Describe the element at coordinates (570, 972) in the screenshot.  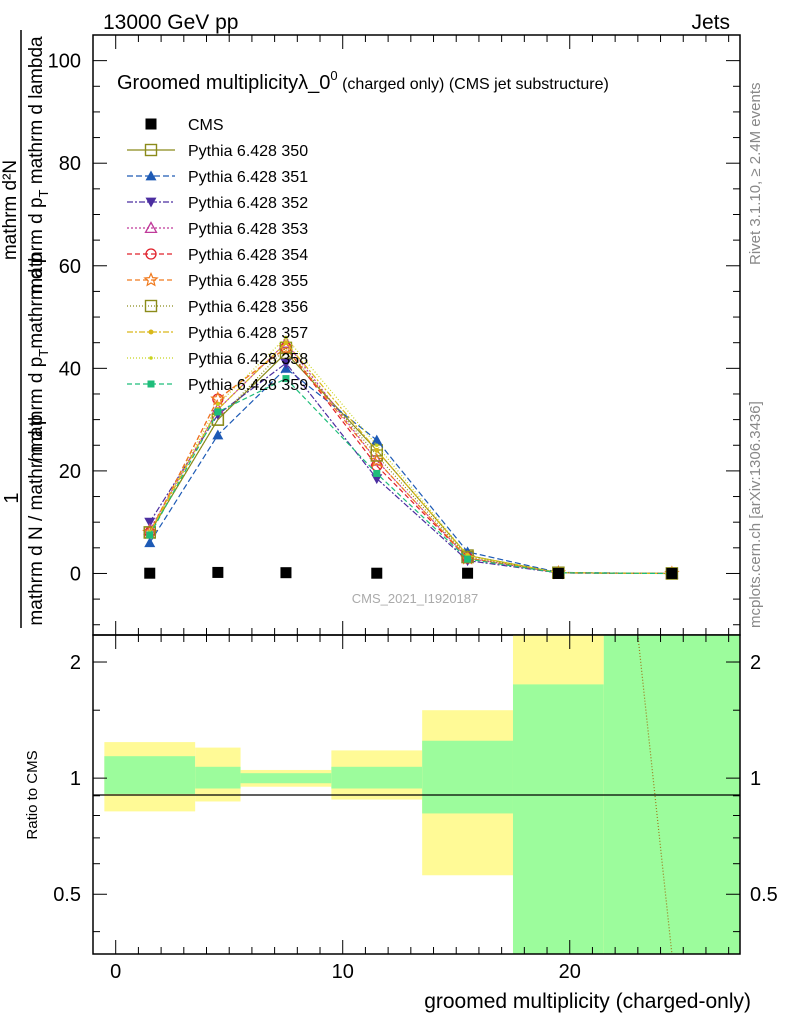
I see `x-tick-label: 20` at that location.